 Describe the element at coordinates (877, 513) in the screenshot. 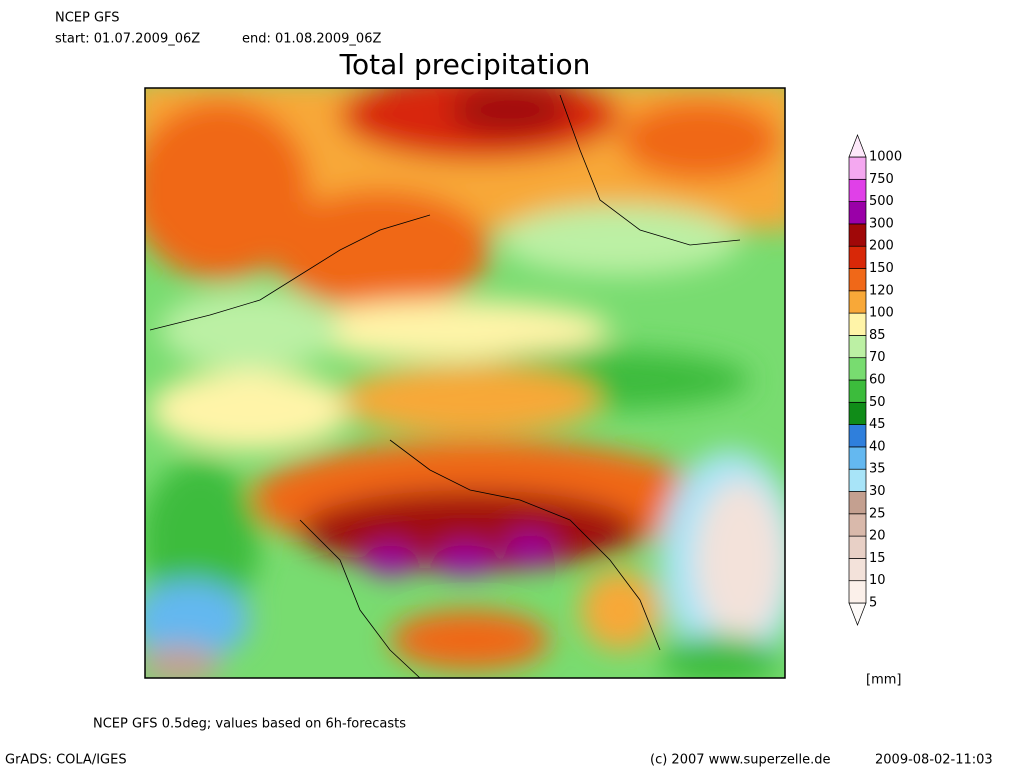

I see `legend-level-label: 25` at that location.